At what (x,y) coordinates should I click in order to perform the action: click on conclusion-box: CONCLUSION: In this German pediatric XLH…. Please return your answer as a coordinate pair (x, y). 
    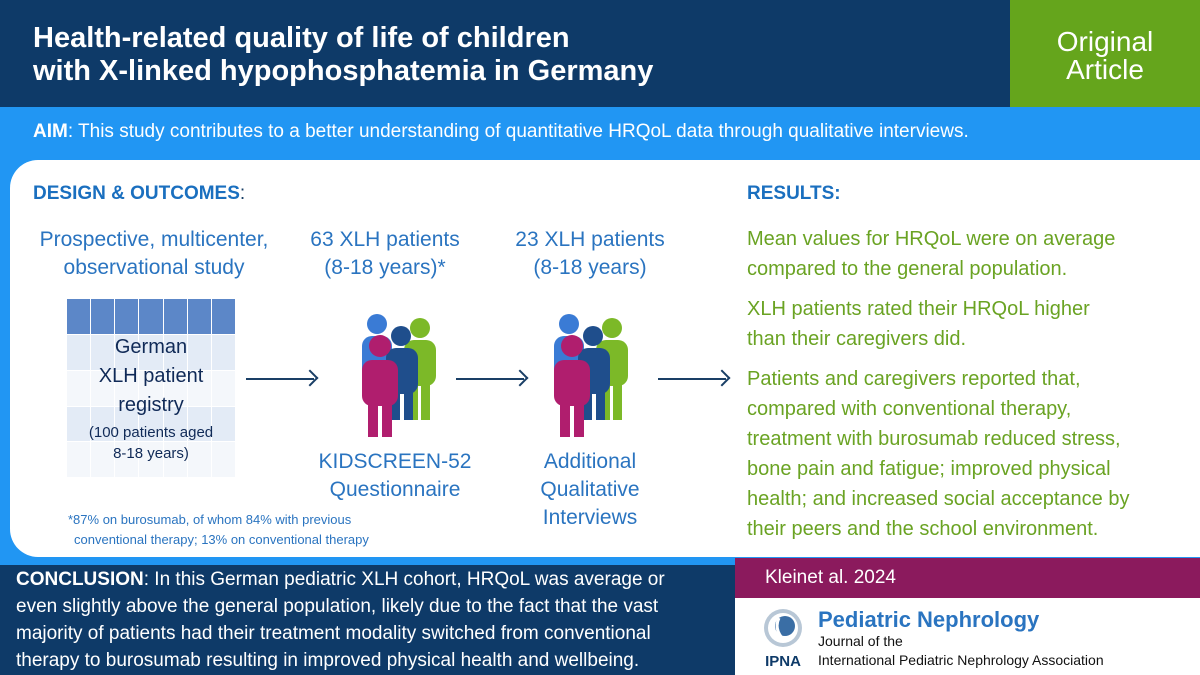
    Looking at the image, I should click on (367, 620).